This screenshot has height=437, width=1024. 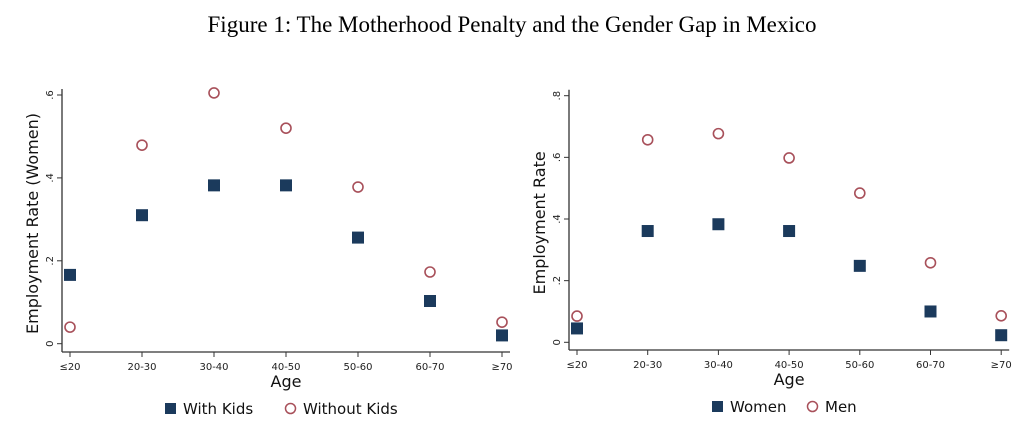 I want to click on legend-label: Women, so click(x=758, y=407).